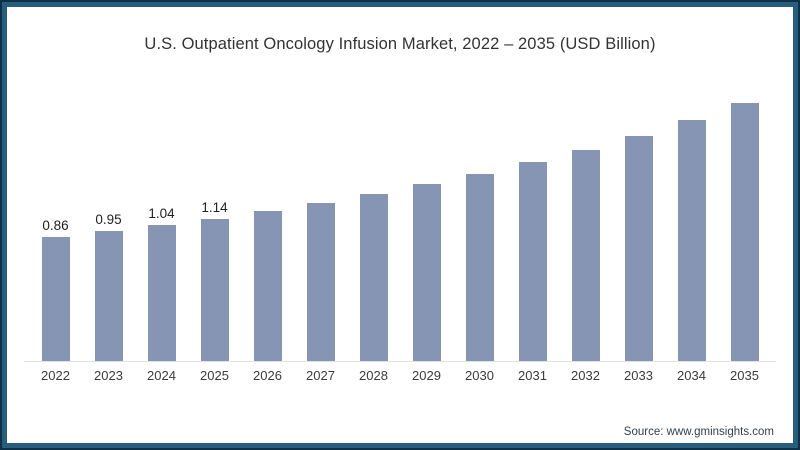 The height and width of the screenshot is (450, 800). Describe the element at coordinates (55, 375) in the screenshot. I see `x-tick-label-2022: 2022` at that location.